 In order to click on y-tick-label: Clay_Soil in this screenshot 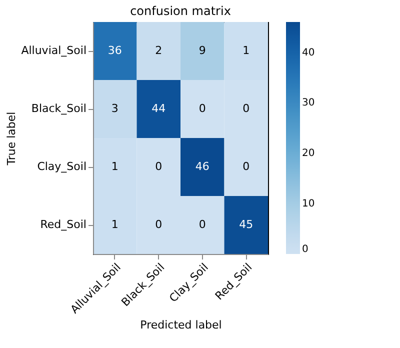, I will do `click(61, 166)`.